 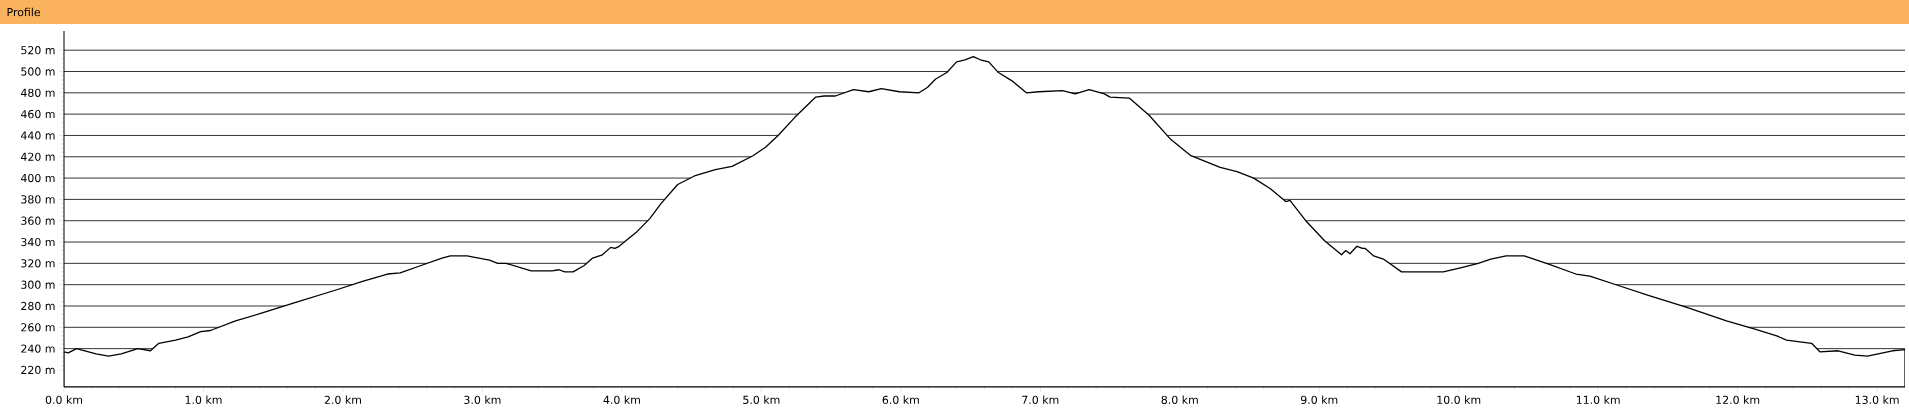 I want to click on y-tick-label: 340 m, so click(x=38, y=242).